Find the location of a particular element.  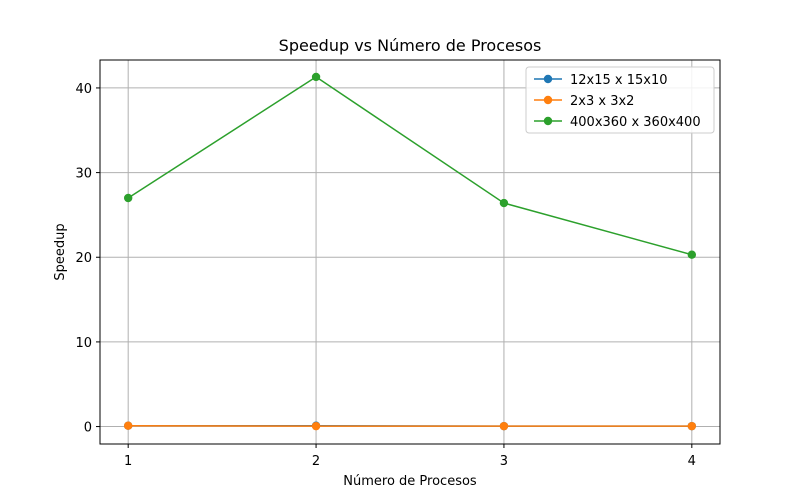

y-axis-label: Speedup is located at coordinates (60, 251).